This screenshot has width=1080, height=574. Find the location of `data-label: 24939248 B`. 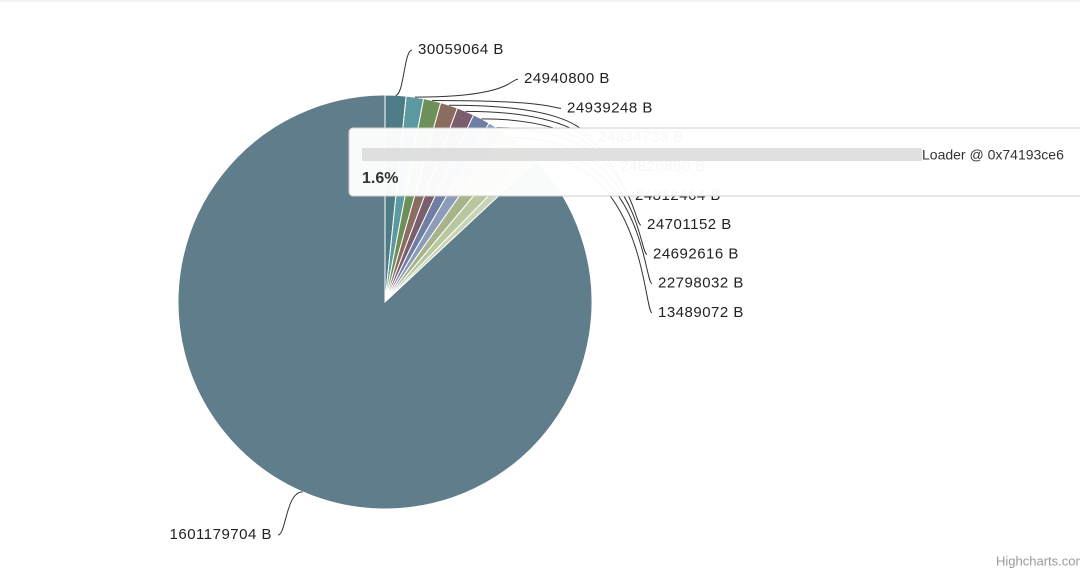

data-label: 24939248 B is located at coordinates (610, 107).